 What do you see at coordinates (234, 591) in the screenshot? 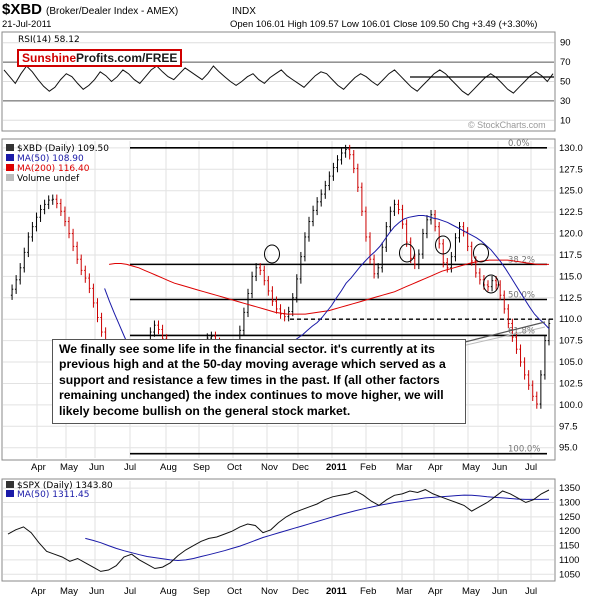
I see `spx-x-tick-label: Oct` at bounding box center [234, 591].